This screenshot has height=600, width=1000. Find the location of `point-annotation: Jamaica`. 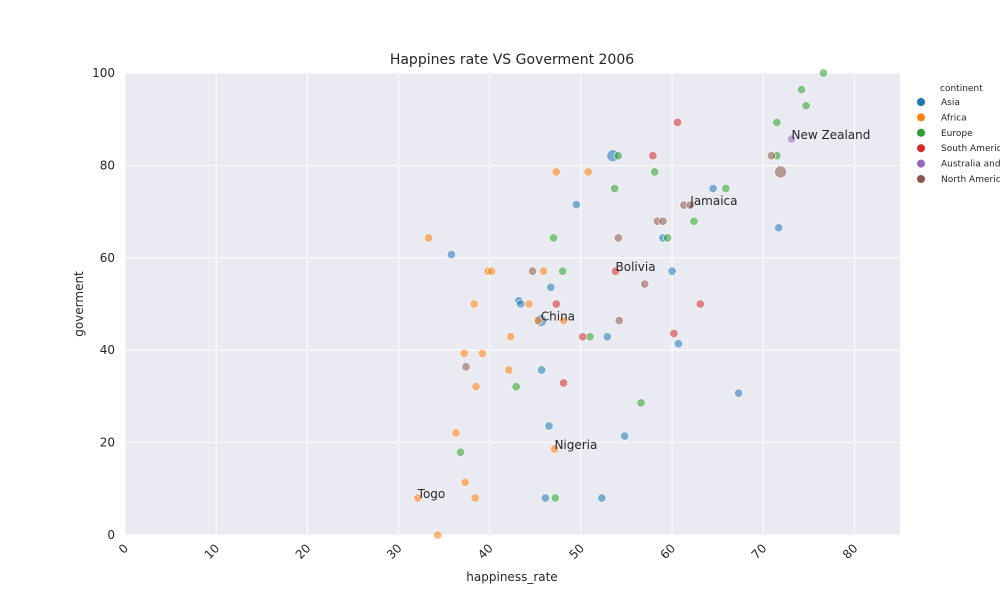

point-annotation: Jamaica is located at coordinates (713, 201).